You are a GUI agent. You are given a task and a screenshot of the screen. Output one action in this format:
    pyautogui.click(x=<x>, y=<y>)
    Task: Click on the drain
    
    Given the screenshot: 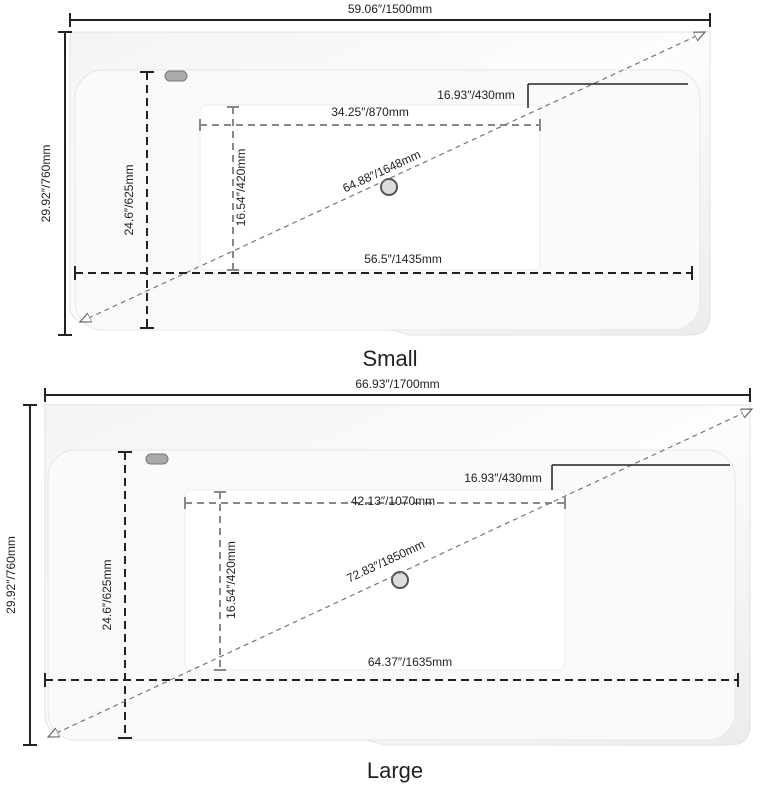 What is the action you would take?
    pyautogui.click(x=400, y=580)
    